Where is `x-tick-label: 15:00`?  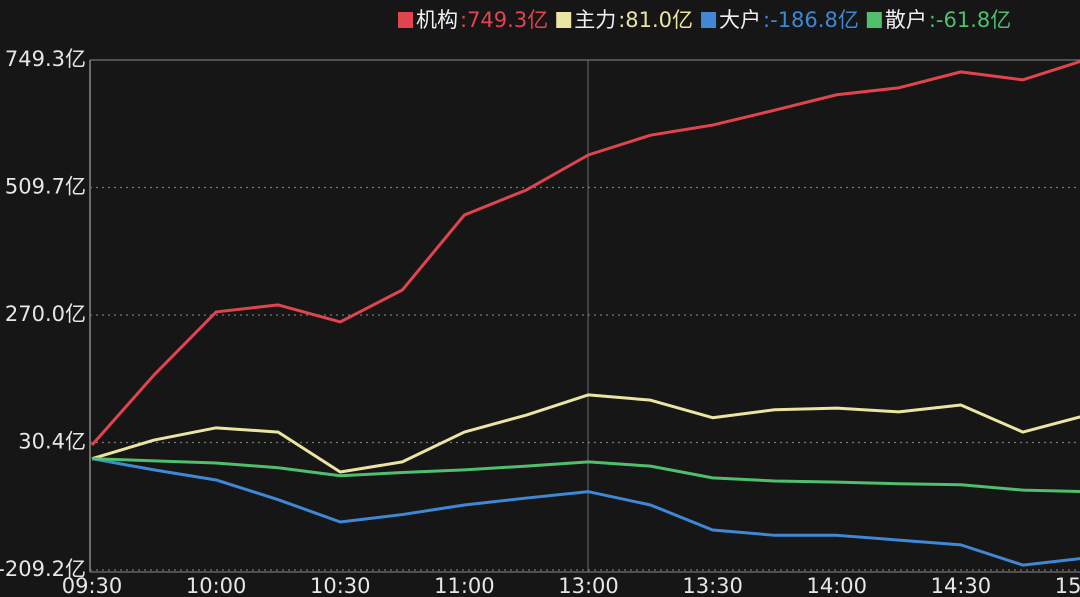
x-tick-label: 15:00 is located at coordinates (1067, 585).